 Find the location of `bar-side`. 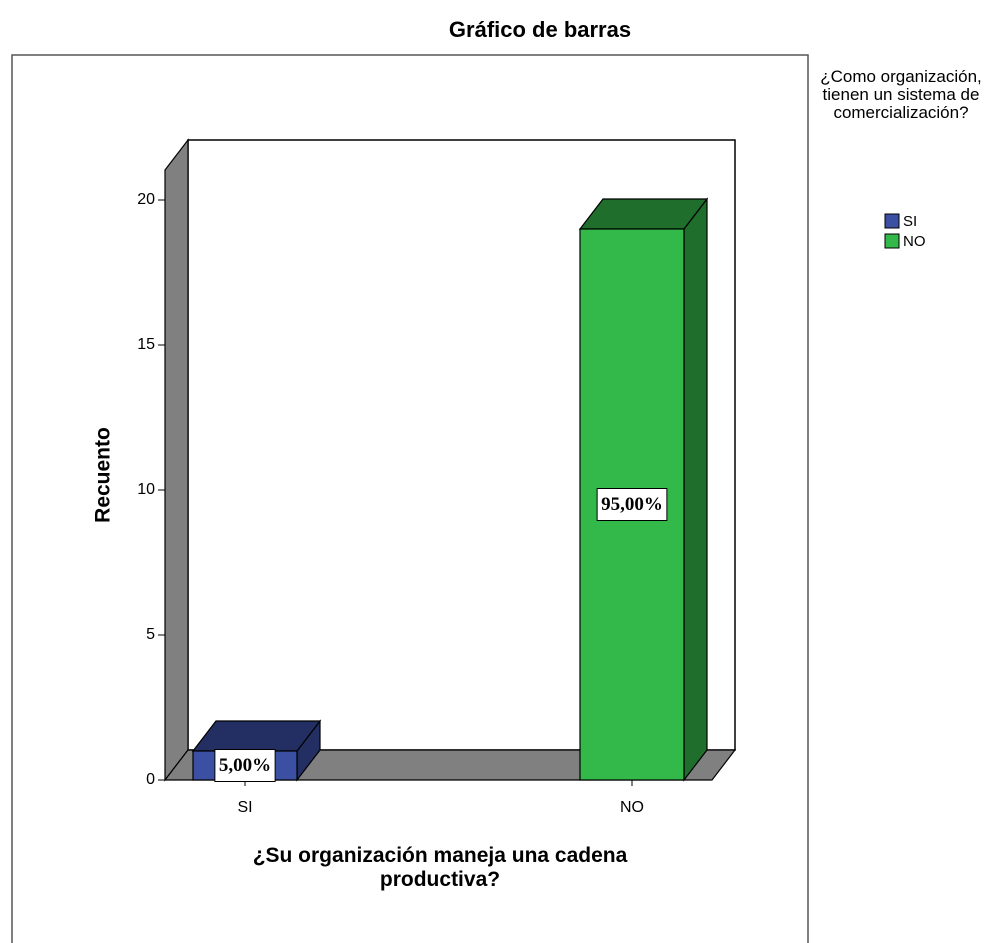

bar-side is located at coordinates (695, 489).